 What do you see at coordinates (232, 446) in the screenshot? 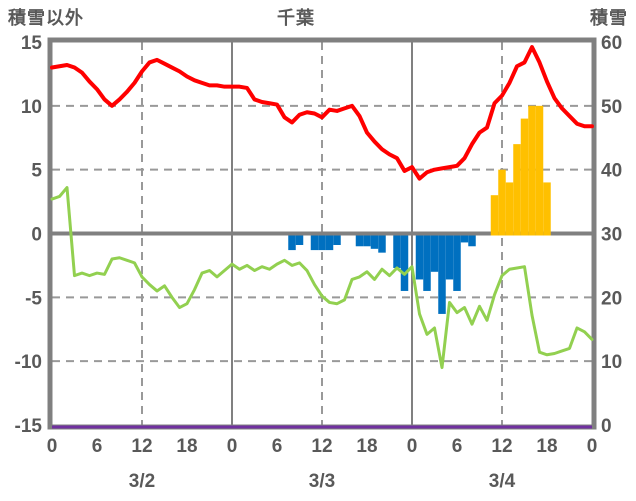
I see `hour-tick-4: 0` at bounding box center [232, 446].